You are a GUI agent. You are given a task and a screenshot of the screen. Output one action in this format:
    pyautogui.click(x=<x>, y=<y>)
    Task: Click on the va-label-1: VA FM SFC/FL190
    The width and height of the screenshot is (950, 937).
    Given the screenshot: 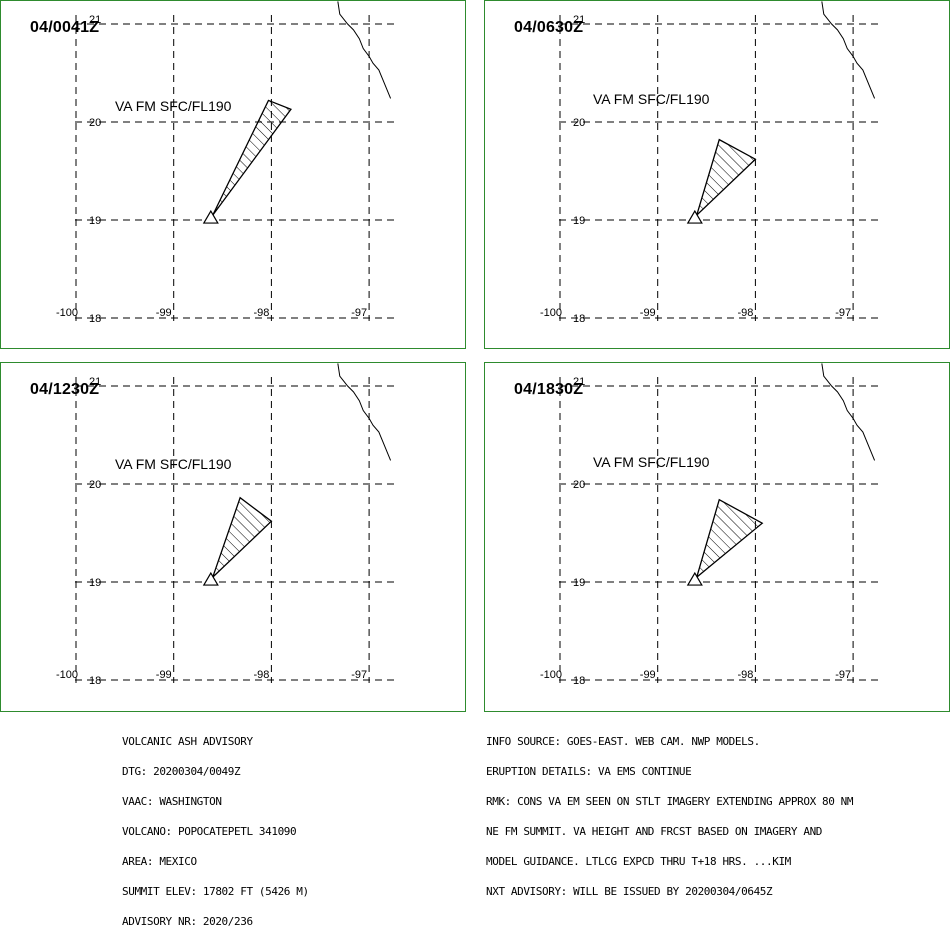 What is the action you would take?
    pyautogui.click(x=173, y=106)
    